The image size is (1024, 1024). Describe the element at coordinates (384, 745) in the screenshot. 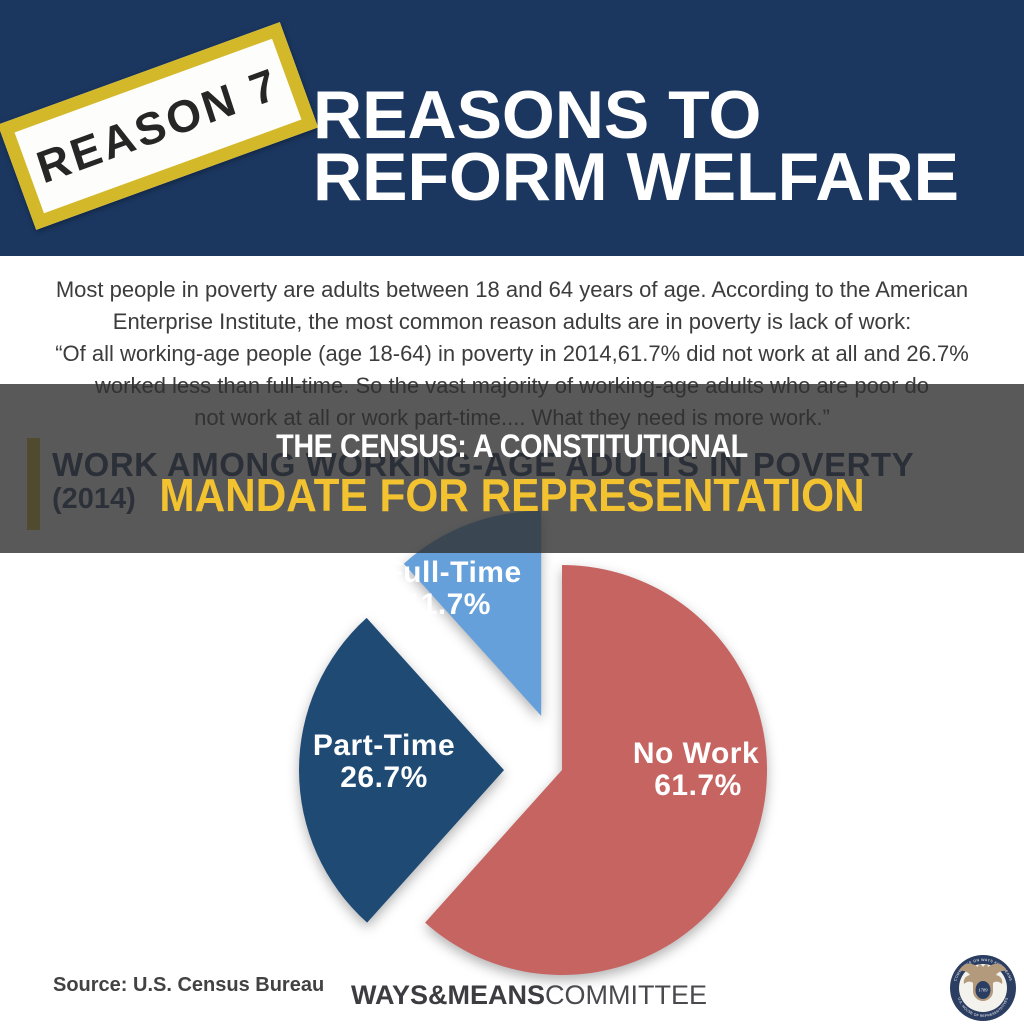

I see `pie-label-part-time: Part-Time` at that location.